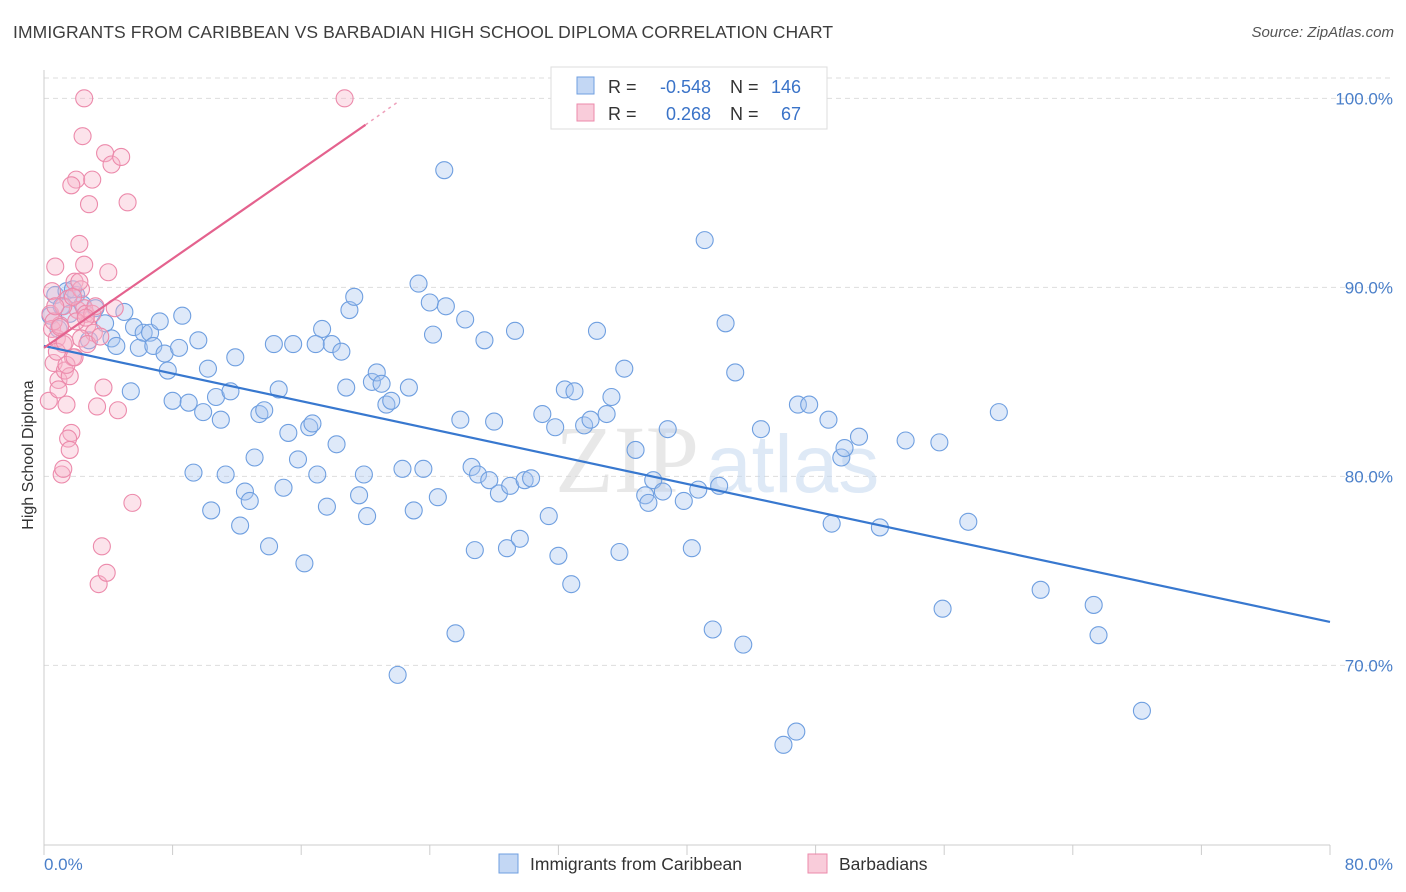 Image resolution: width=1406 pixels, height=892 pixels. Describe the element at coordinates (1322, 32) in the screenshot. I see `source-credit: Source: ZipAtlas.com` at that location.